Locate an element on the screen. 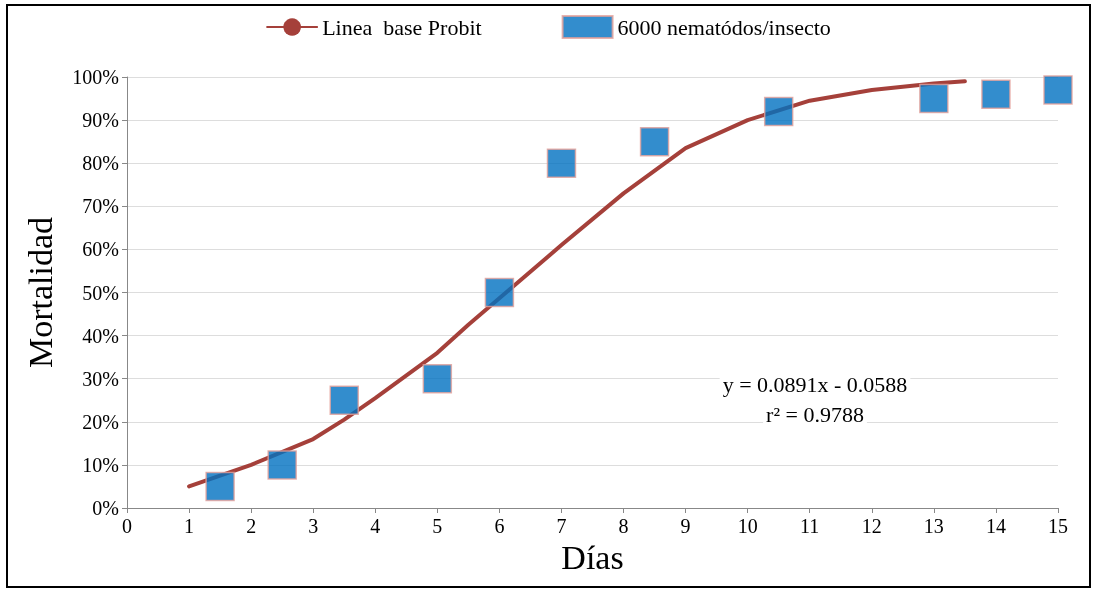  y-tick-label: 40% is located at coordinates (100, 335).